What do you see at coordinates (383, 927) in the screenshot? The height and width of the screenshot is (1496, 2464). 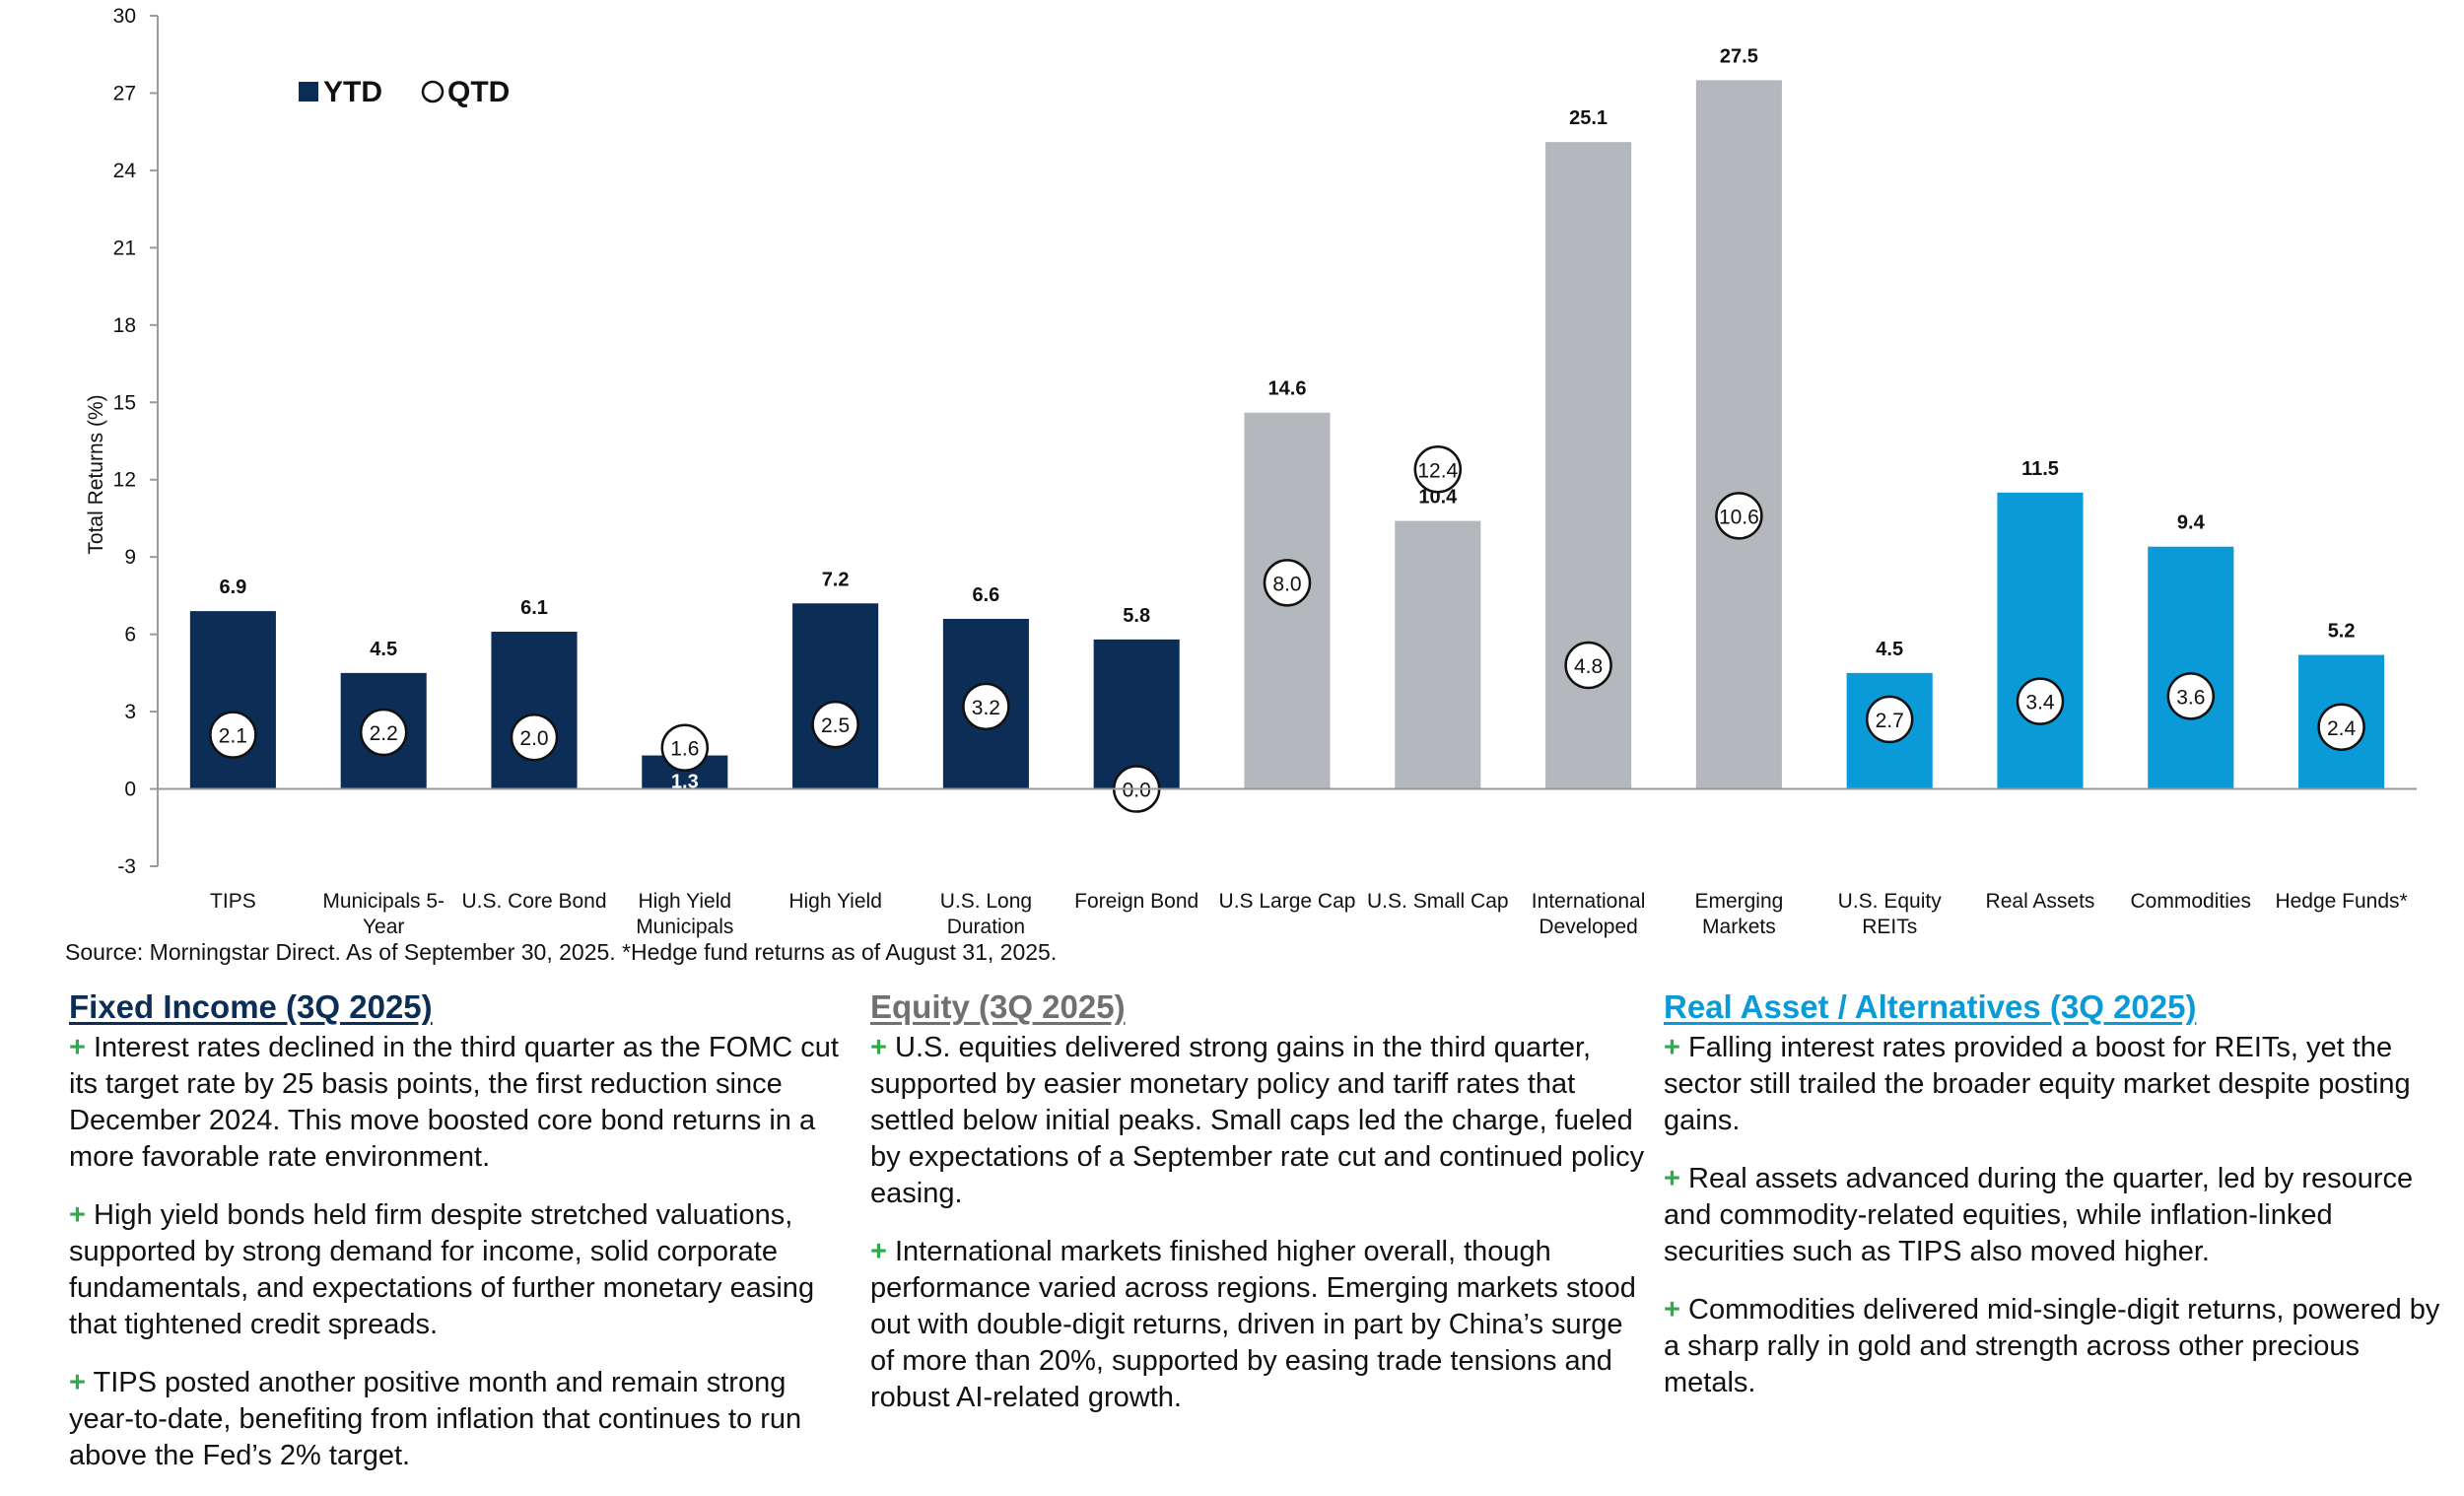 I see `category-label: Year` at bounding box center [383, 927].